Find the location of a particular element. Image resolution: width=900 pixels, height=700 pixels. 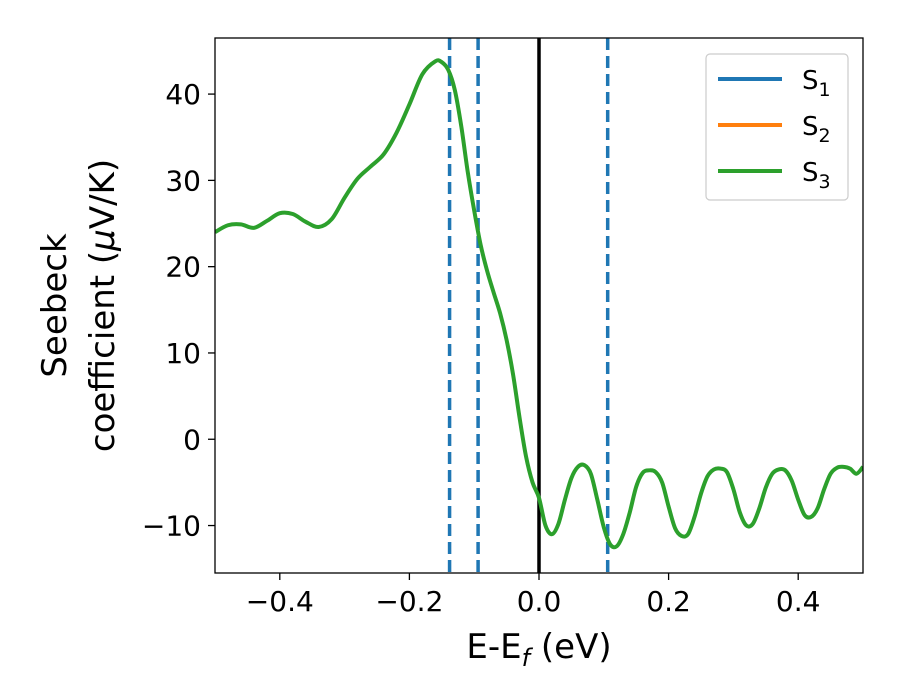

x-tick-label: 0.4 is located at coordinates (798, 601).